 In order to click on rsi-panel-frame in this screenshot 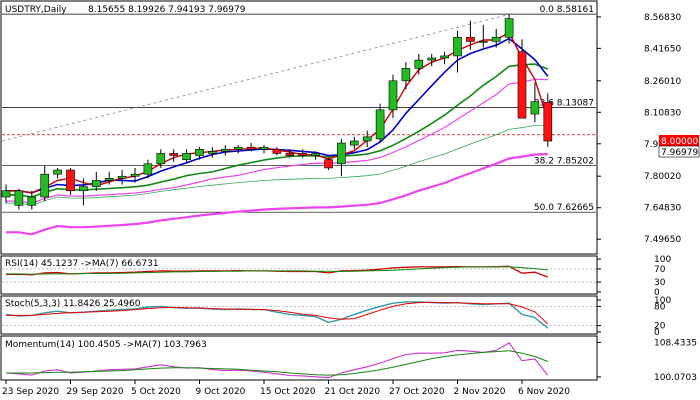, I will do `click(299, 275)`.